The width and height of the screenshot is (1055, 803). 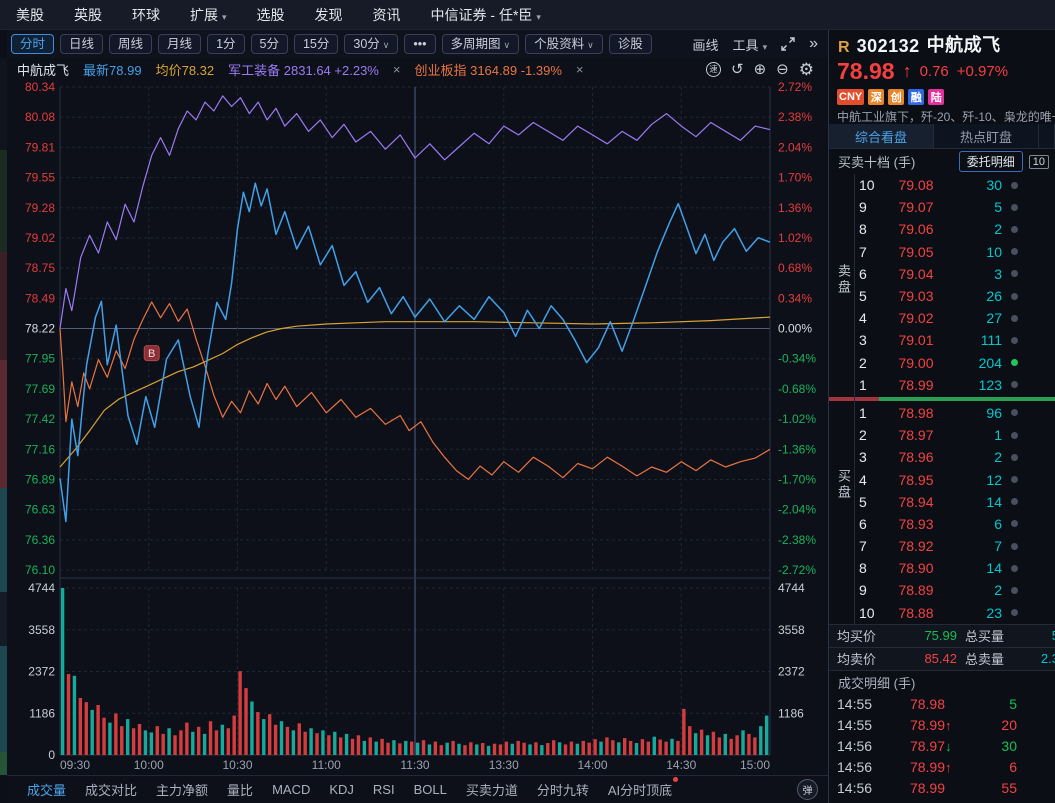 I want to click on time-axis-label: 15:00, so click(x=755, y=765).